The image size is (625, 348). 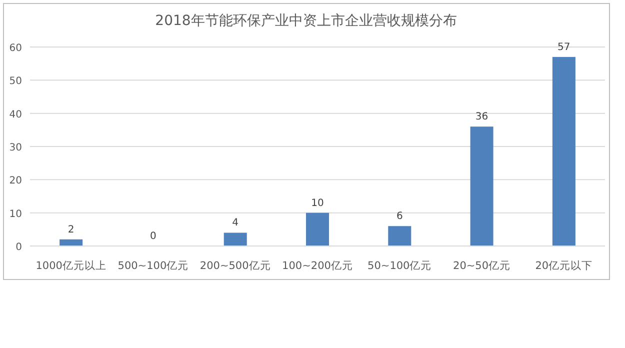 What do you see at coordinates (235, 266) in the screenshot?
I see `x-tick-label: 200~500亿元` at bounding box center [235, 266].